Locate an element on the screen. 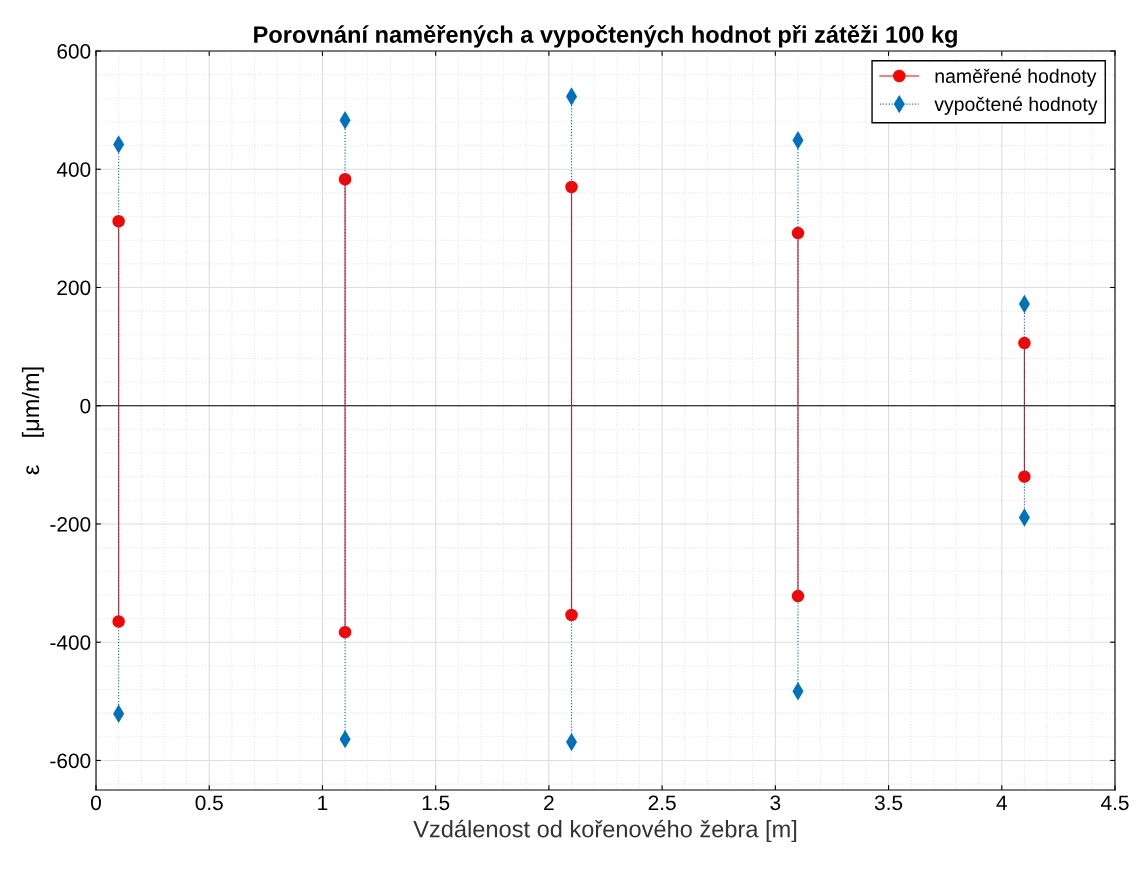  x-tick-label: 2 is located at coordinates (549, 802).